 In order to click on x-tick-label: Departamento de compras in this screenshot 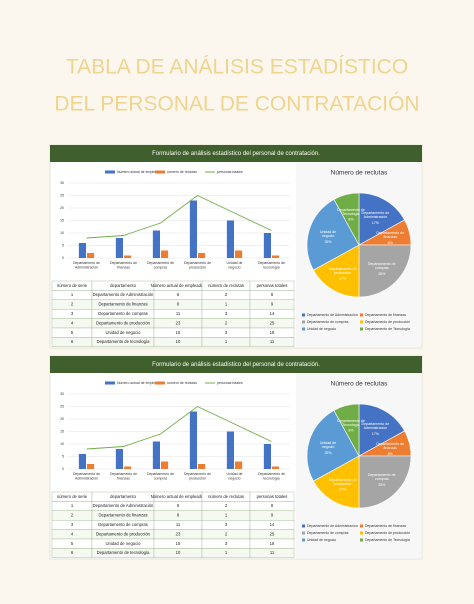, I will do `click(160, 476)`.